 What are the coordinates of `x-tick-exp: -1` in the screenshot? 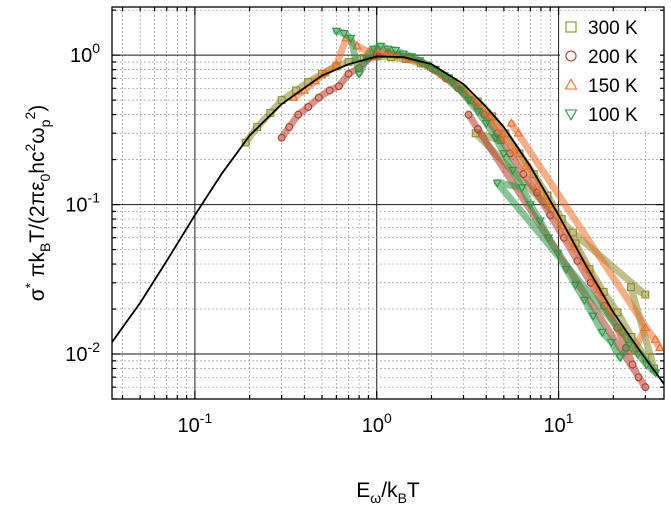 It's located at (206, 418).